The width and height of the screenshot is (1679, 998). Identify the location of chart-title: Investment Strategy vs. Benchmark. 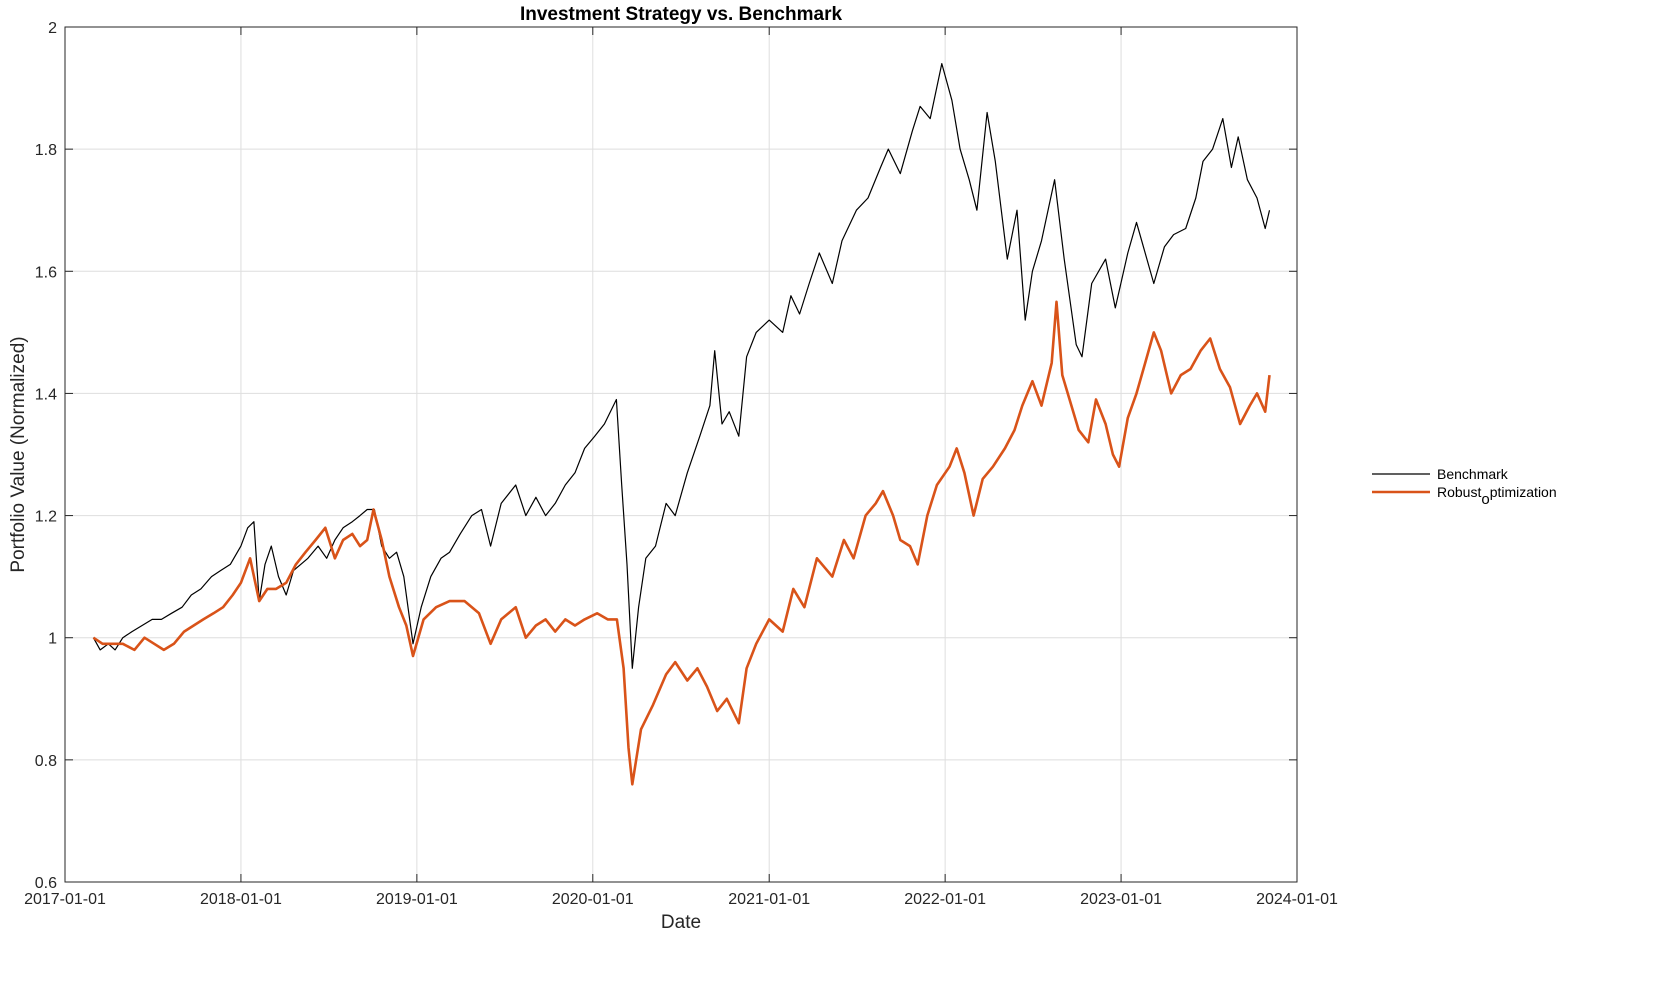
(681, 14).